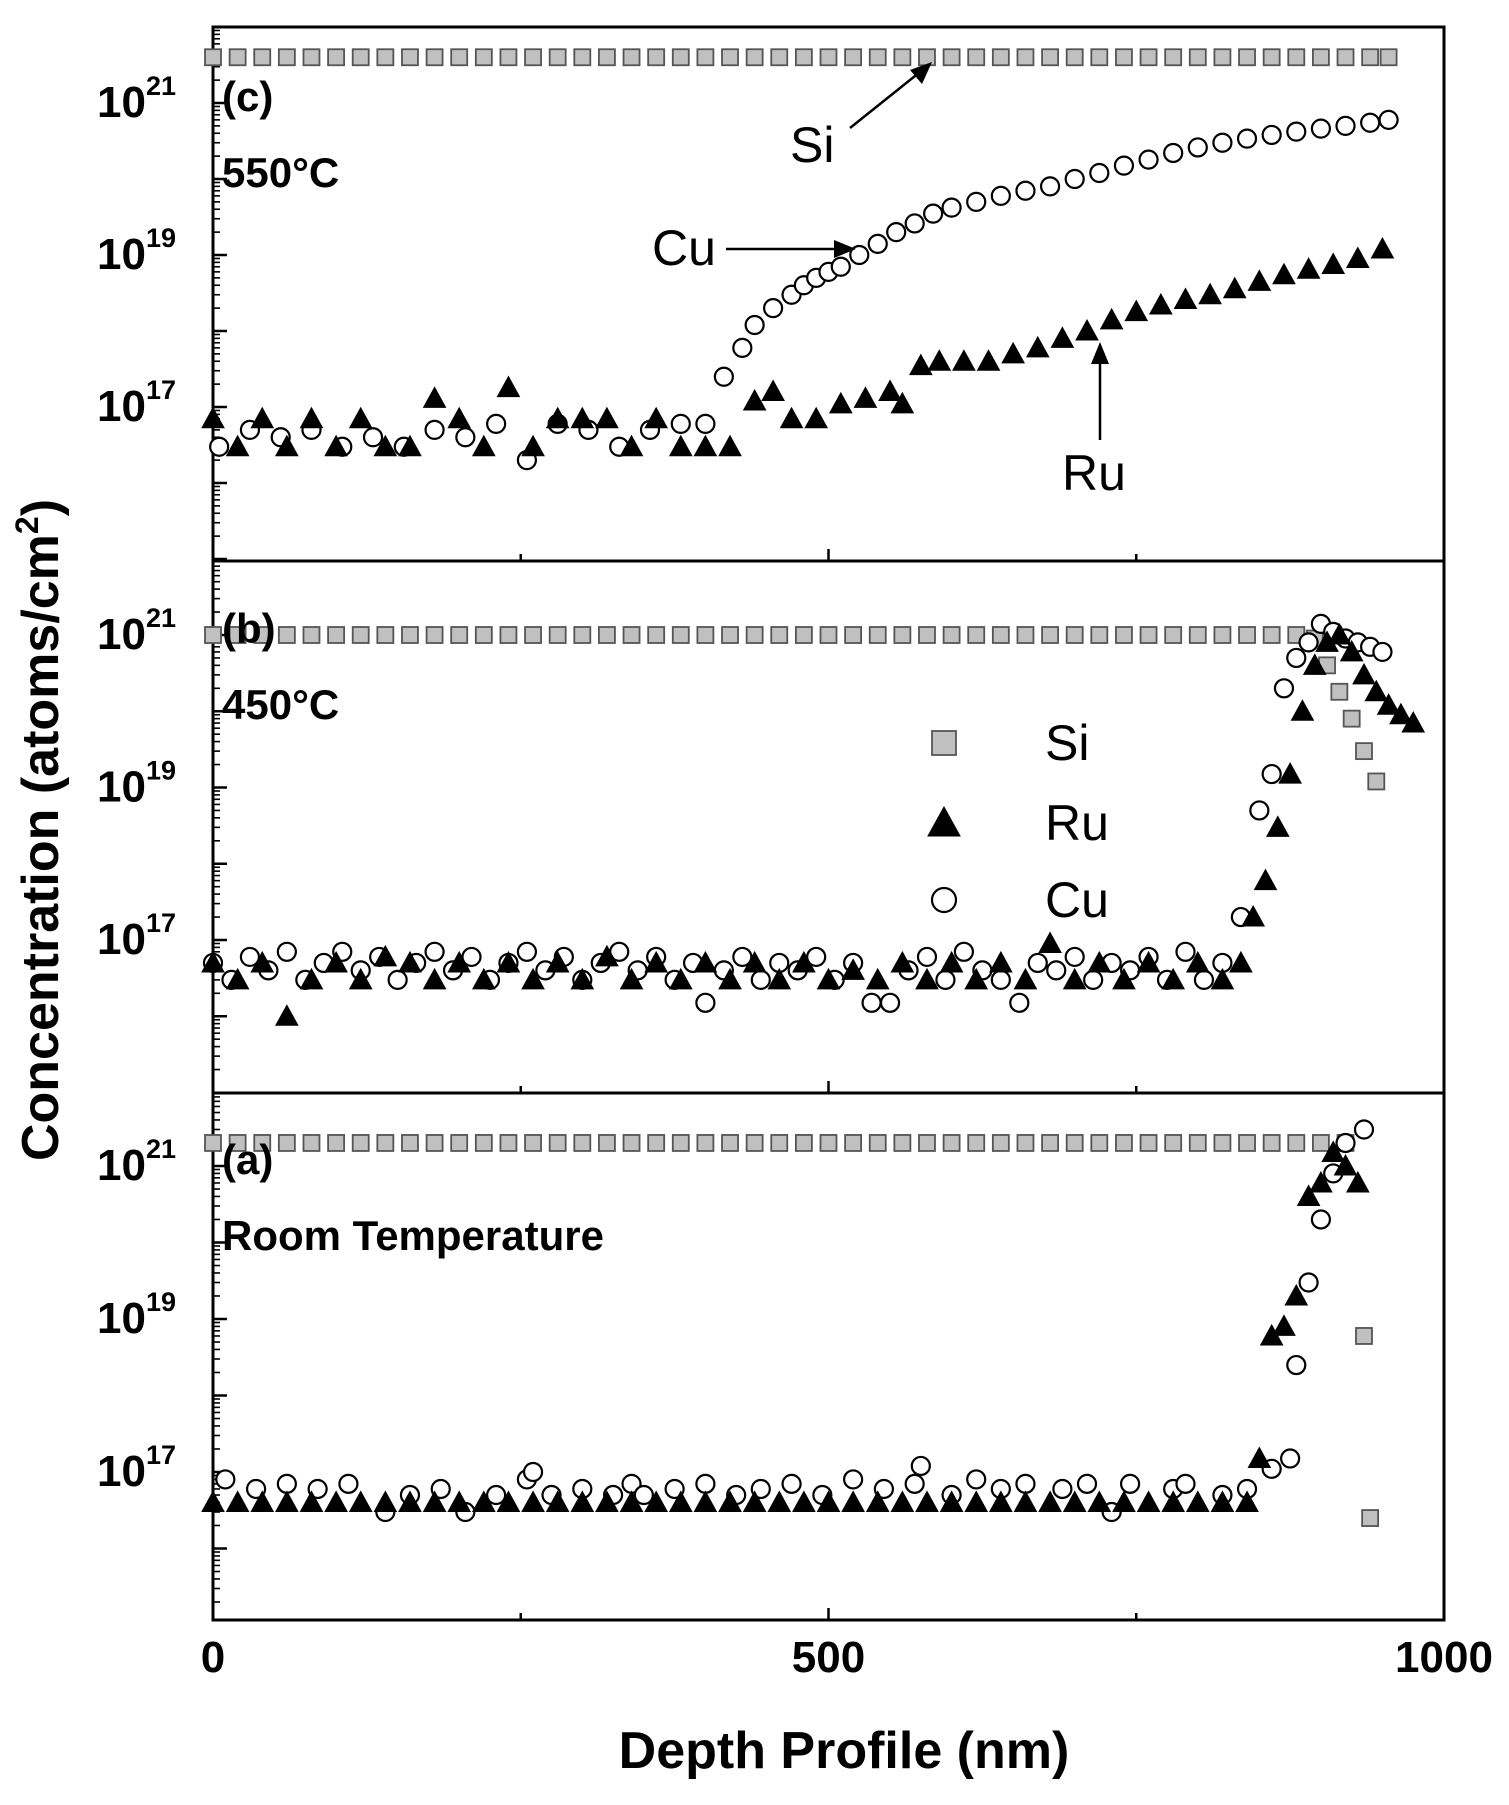 The image size is (1509, 1805). I want to click on legend-circle-icon, so click(944, 900).